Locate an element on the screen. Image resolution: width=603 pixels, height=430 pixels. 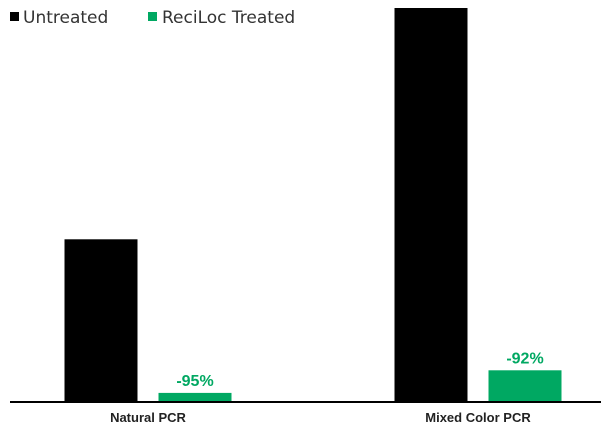
data-label-natural-pcr: -95% is located at coordinates (194, 381).